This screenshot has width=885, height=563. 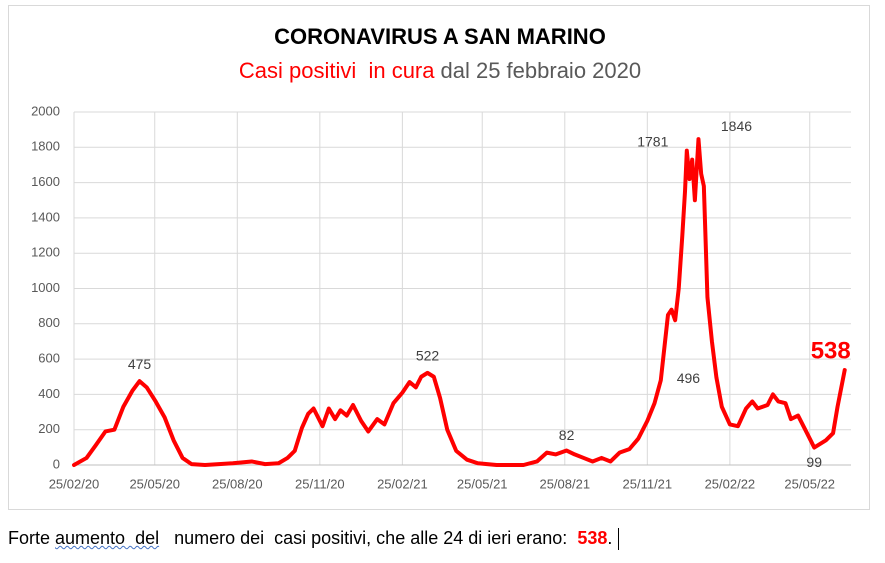 I want to click on y-tick-label: 1400, so click(x=45, y=216).